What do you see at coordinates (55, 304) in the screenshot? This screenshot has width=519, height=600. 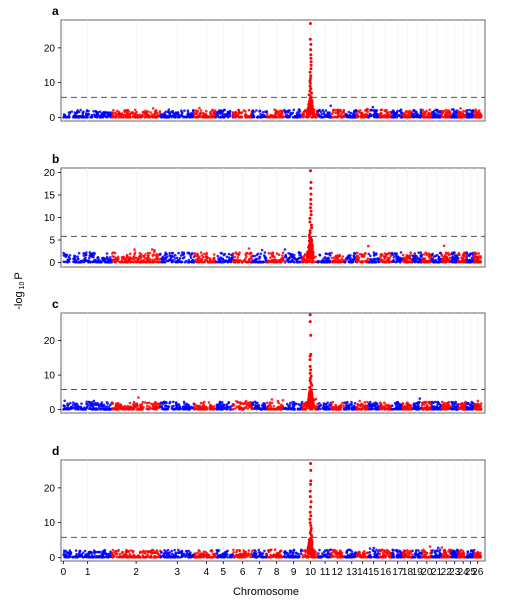 I see `panel-letter-c: c` at bounding box center [55, 304].